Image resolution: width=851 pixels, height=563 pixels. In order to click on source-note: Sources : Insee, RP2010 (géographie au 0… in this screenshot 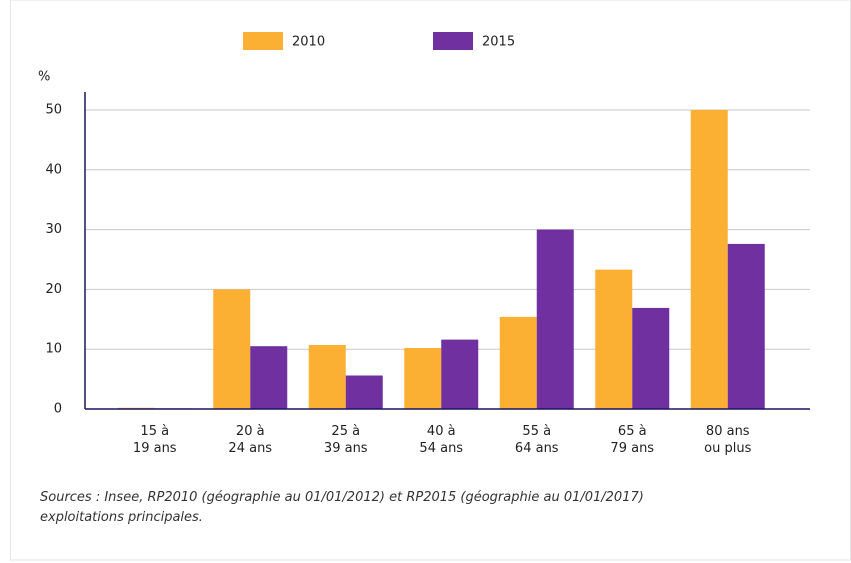, I will do `click(342, 497)`.